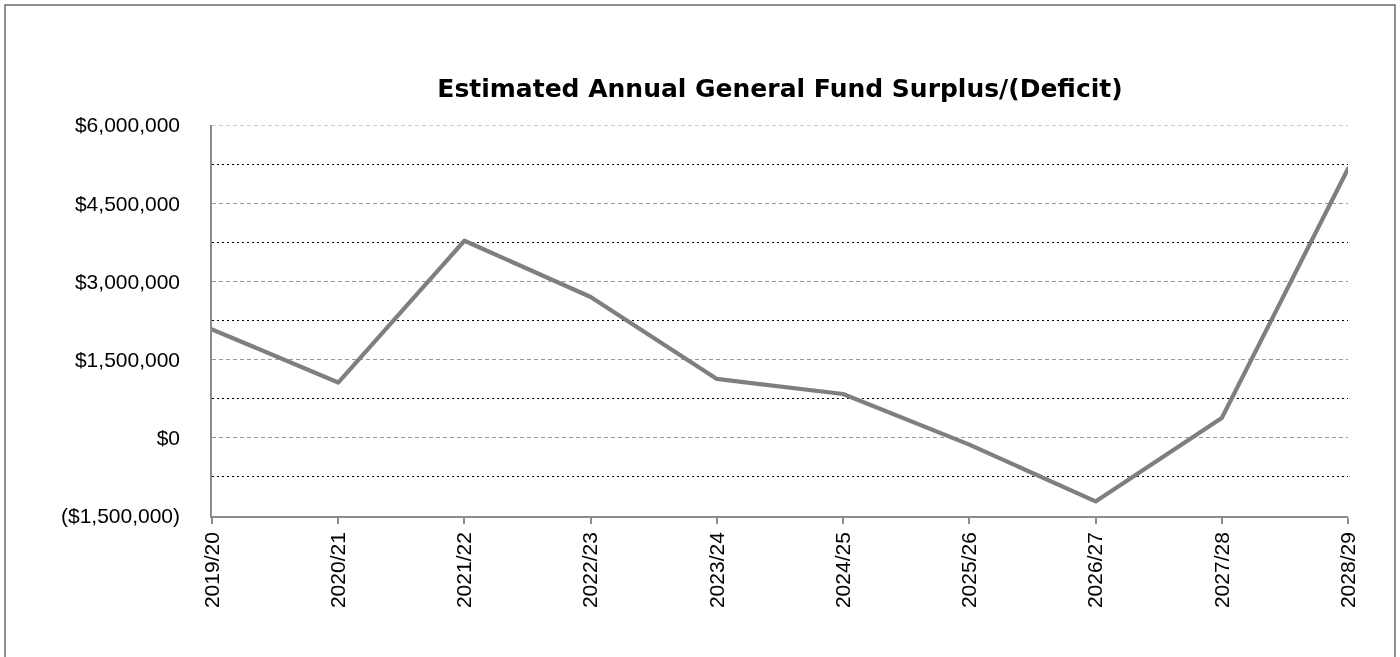 This screenshot has width=1400, height=657. I want to click on y-tick-label: $6,000,000, so click(127, 125).